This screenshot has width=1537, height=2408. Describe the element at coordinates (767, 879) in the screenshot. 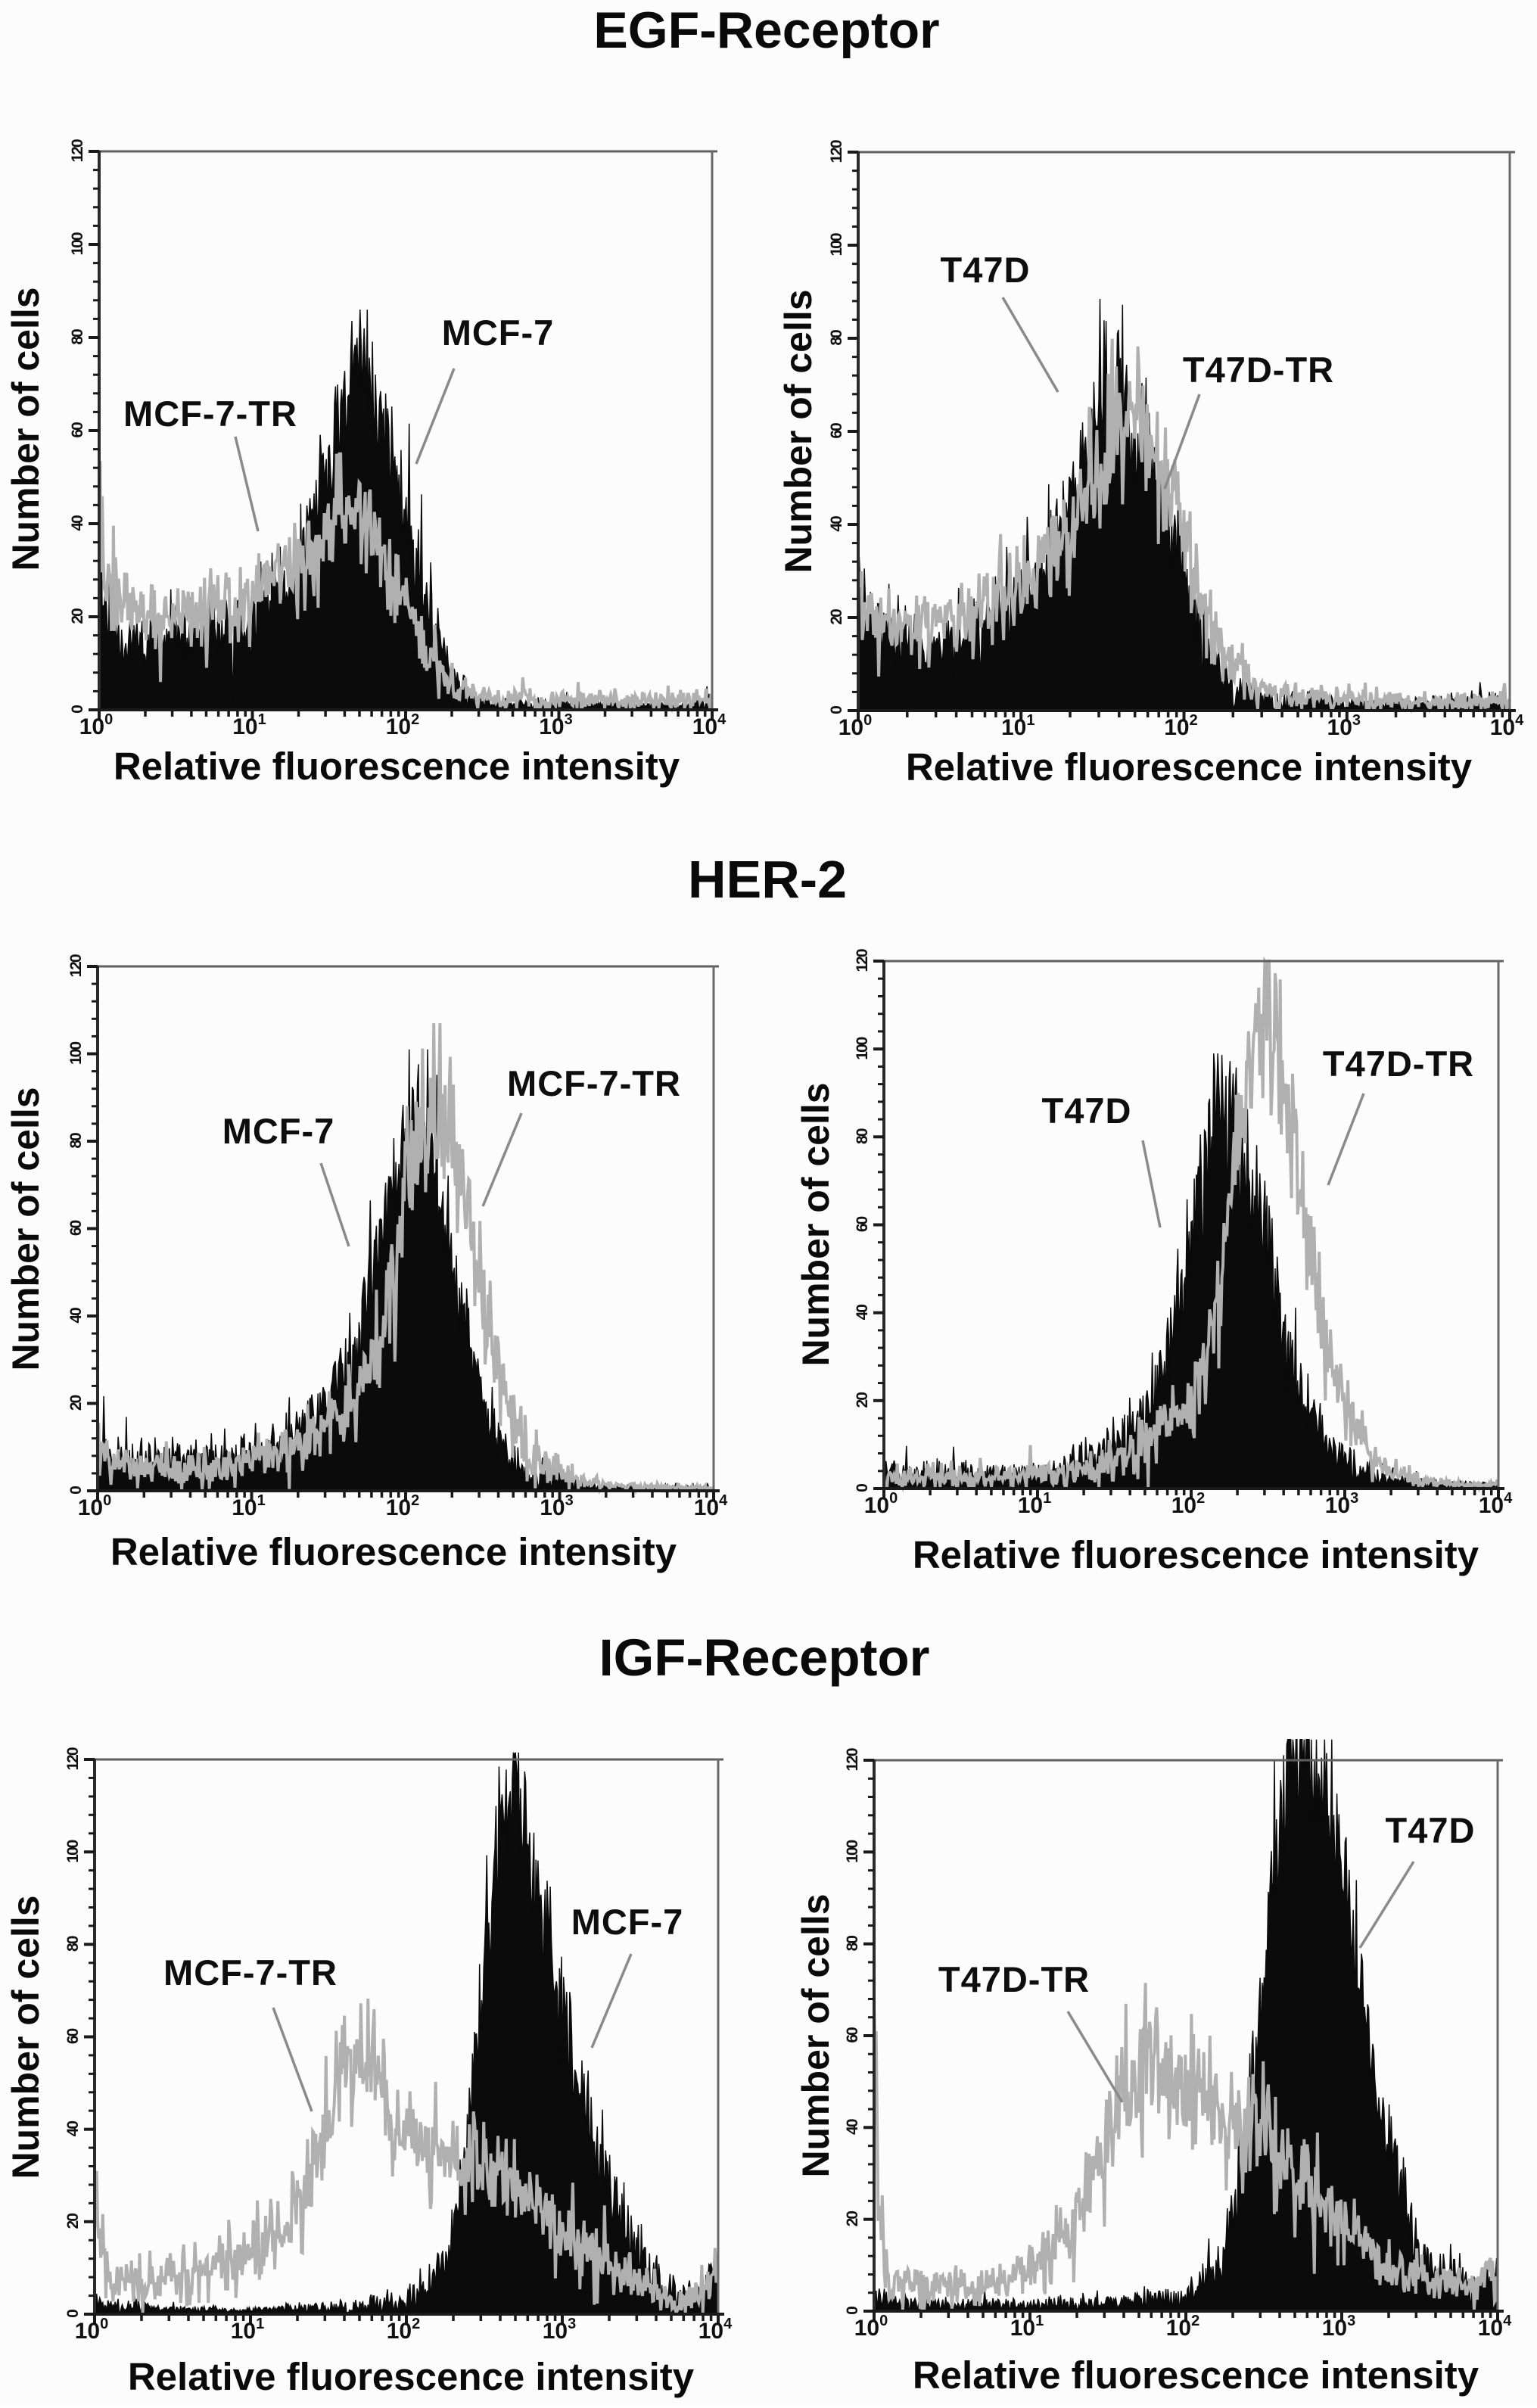

I see `svg-text: HER-2` at that location.